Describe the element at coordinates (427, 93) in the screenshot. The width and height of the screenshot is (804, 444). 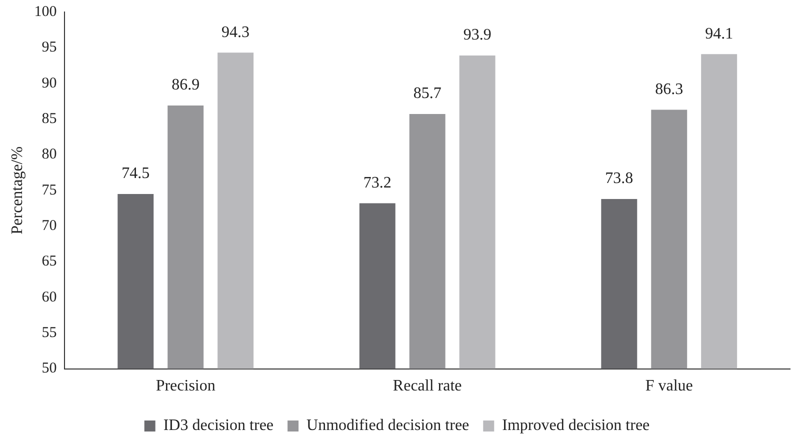
I see `data-label: 85.7` at that location.